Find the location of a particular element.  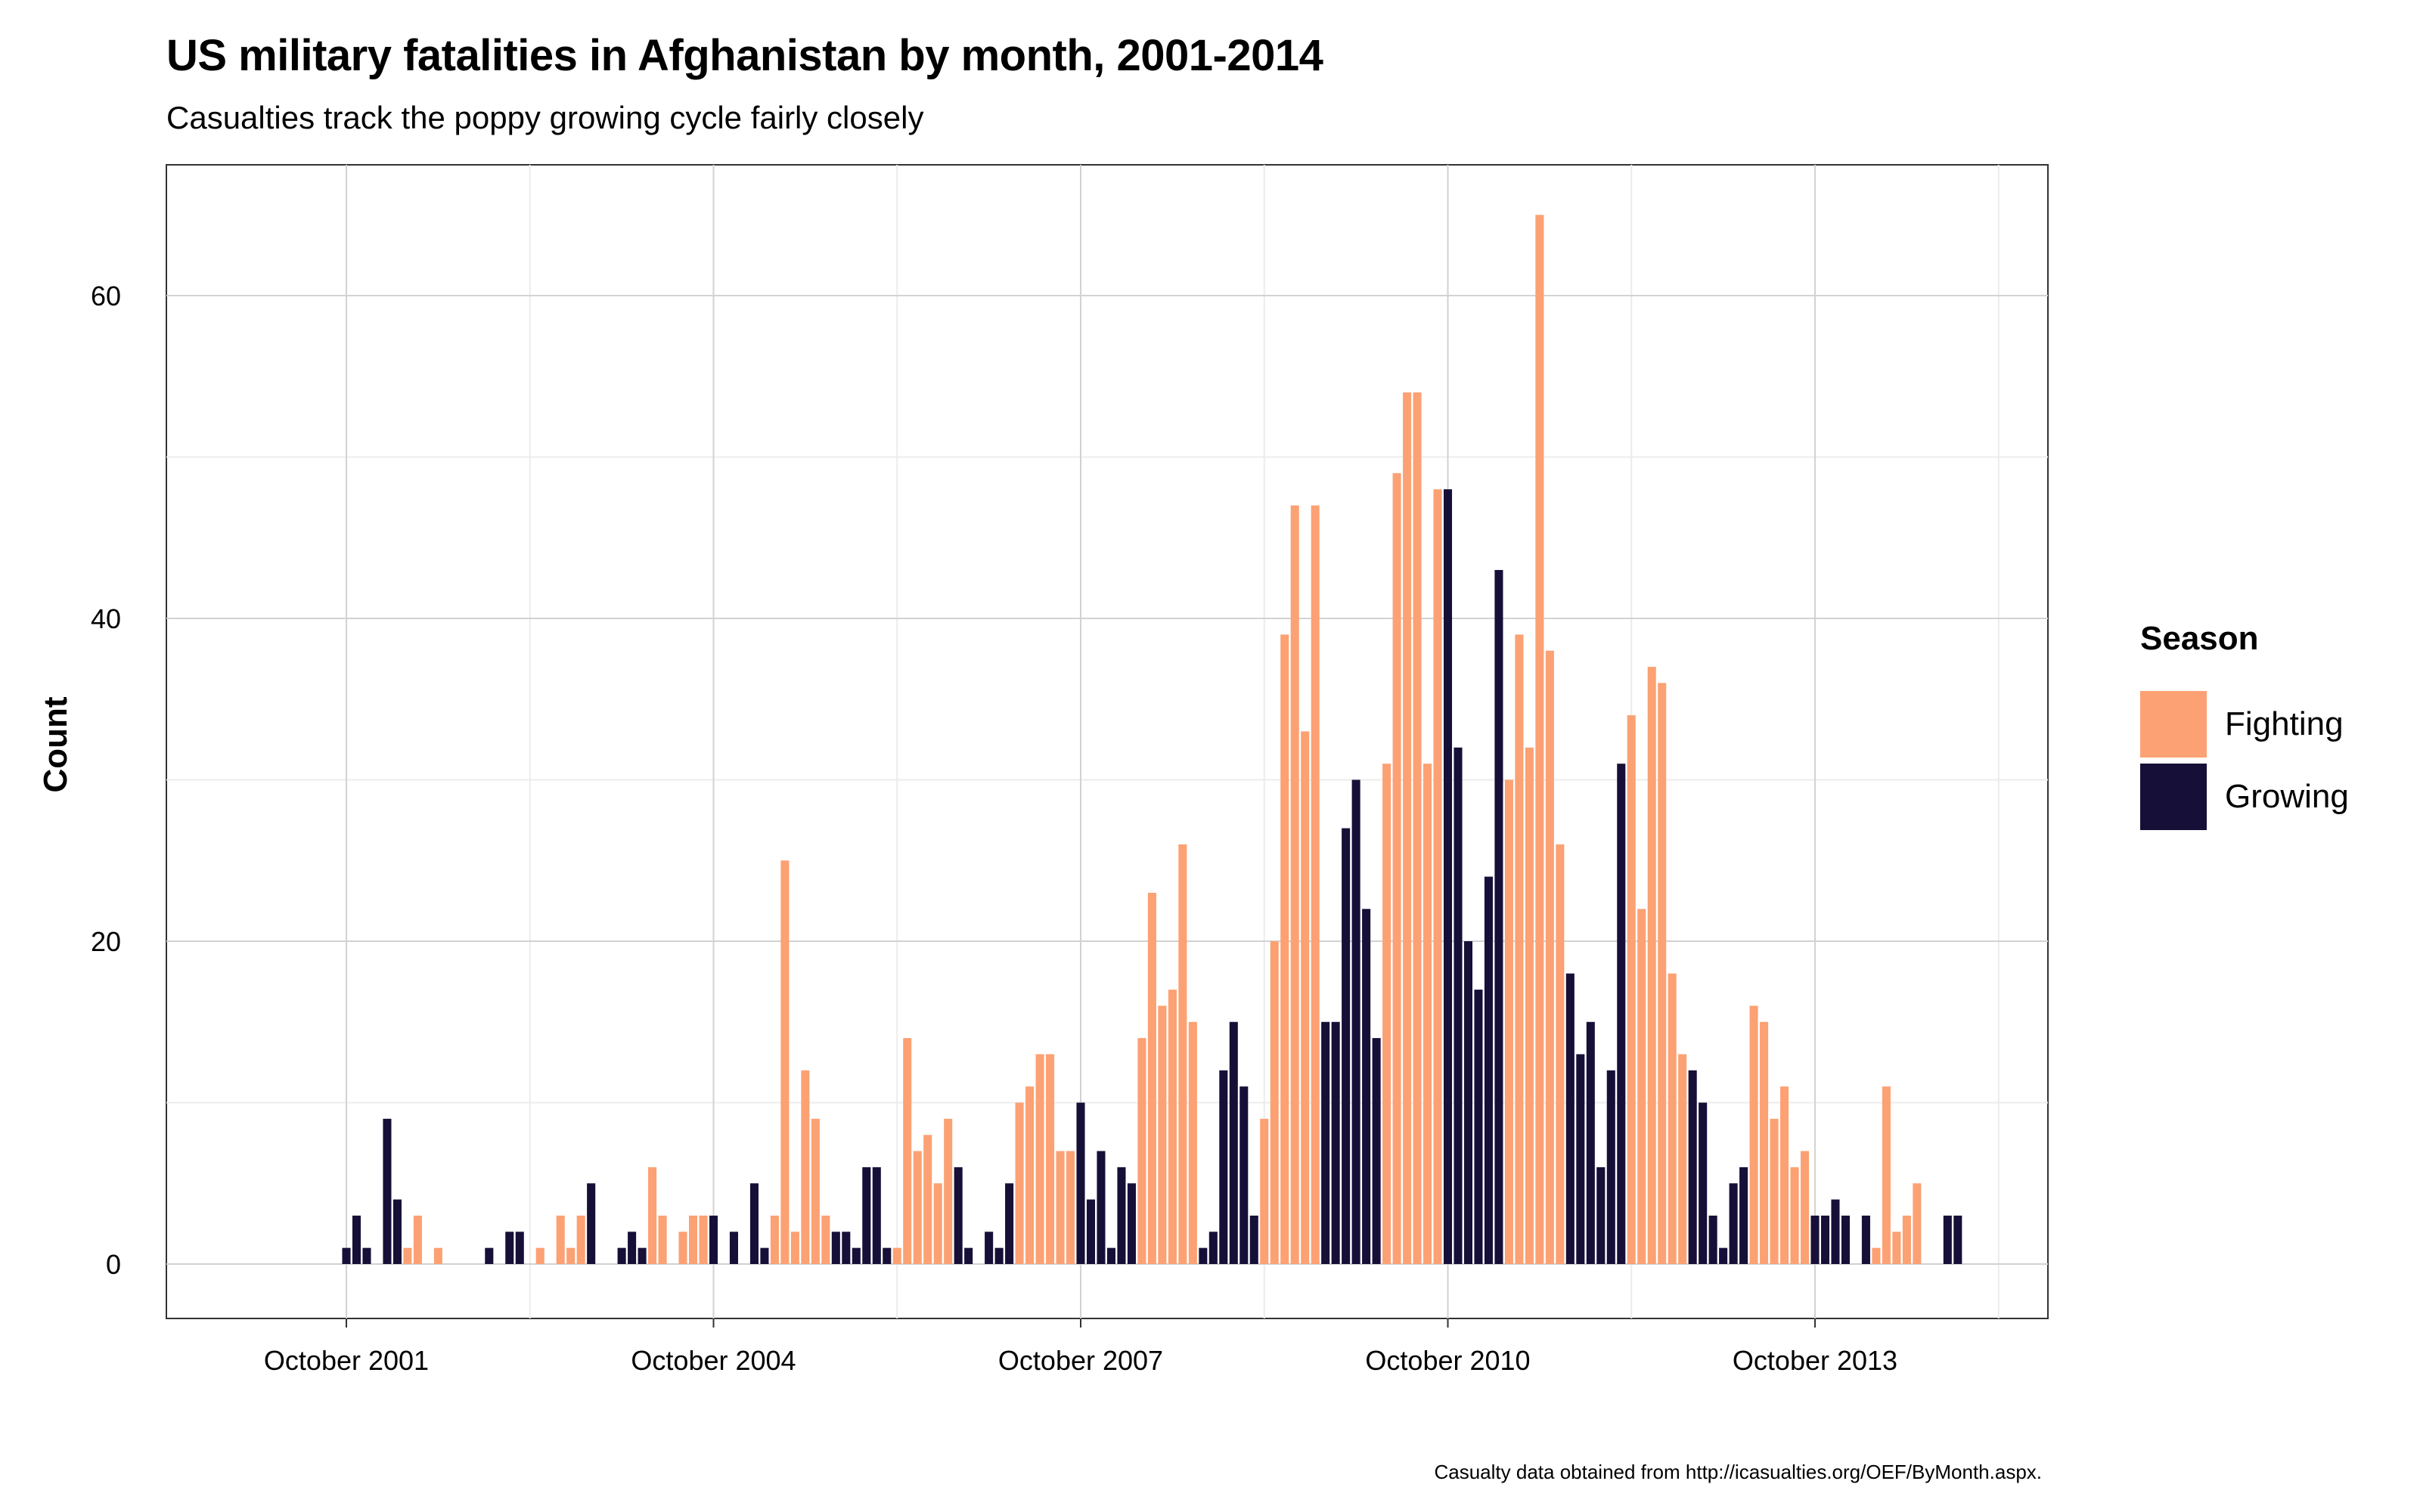

bar-2011-01-growing is located at coordinates (1478, 1127).